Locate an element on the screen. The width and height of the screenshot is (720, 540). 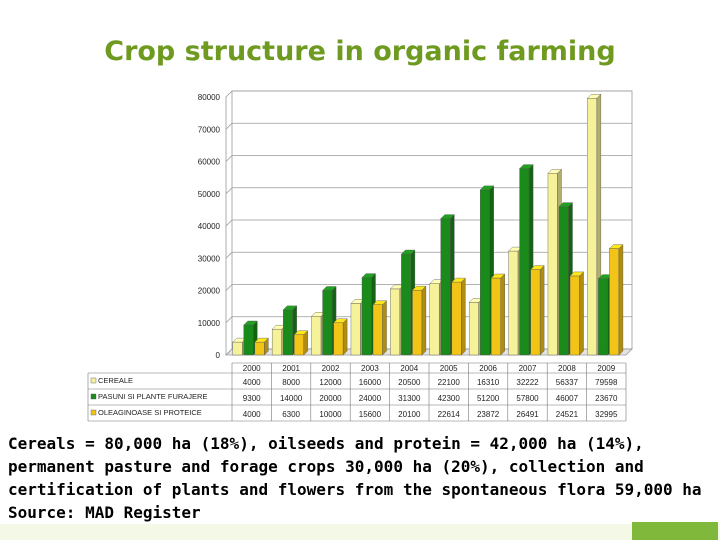
y-tick-label: 0 is located at coordinates (218, 355).